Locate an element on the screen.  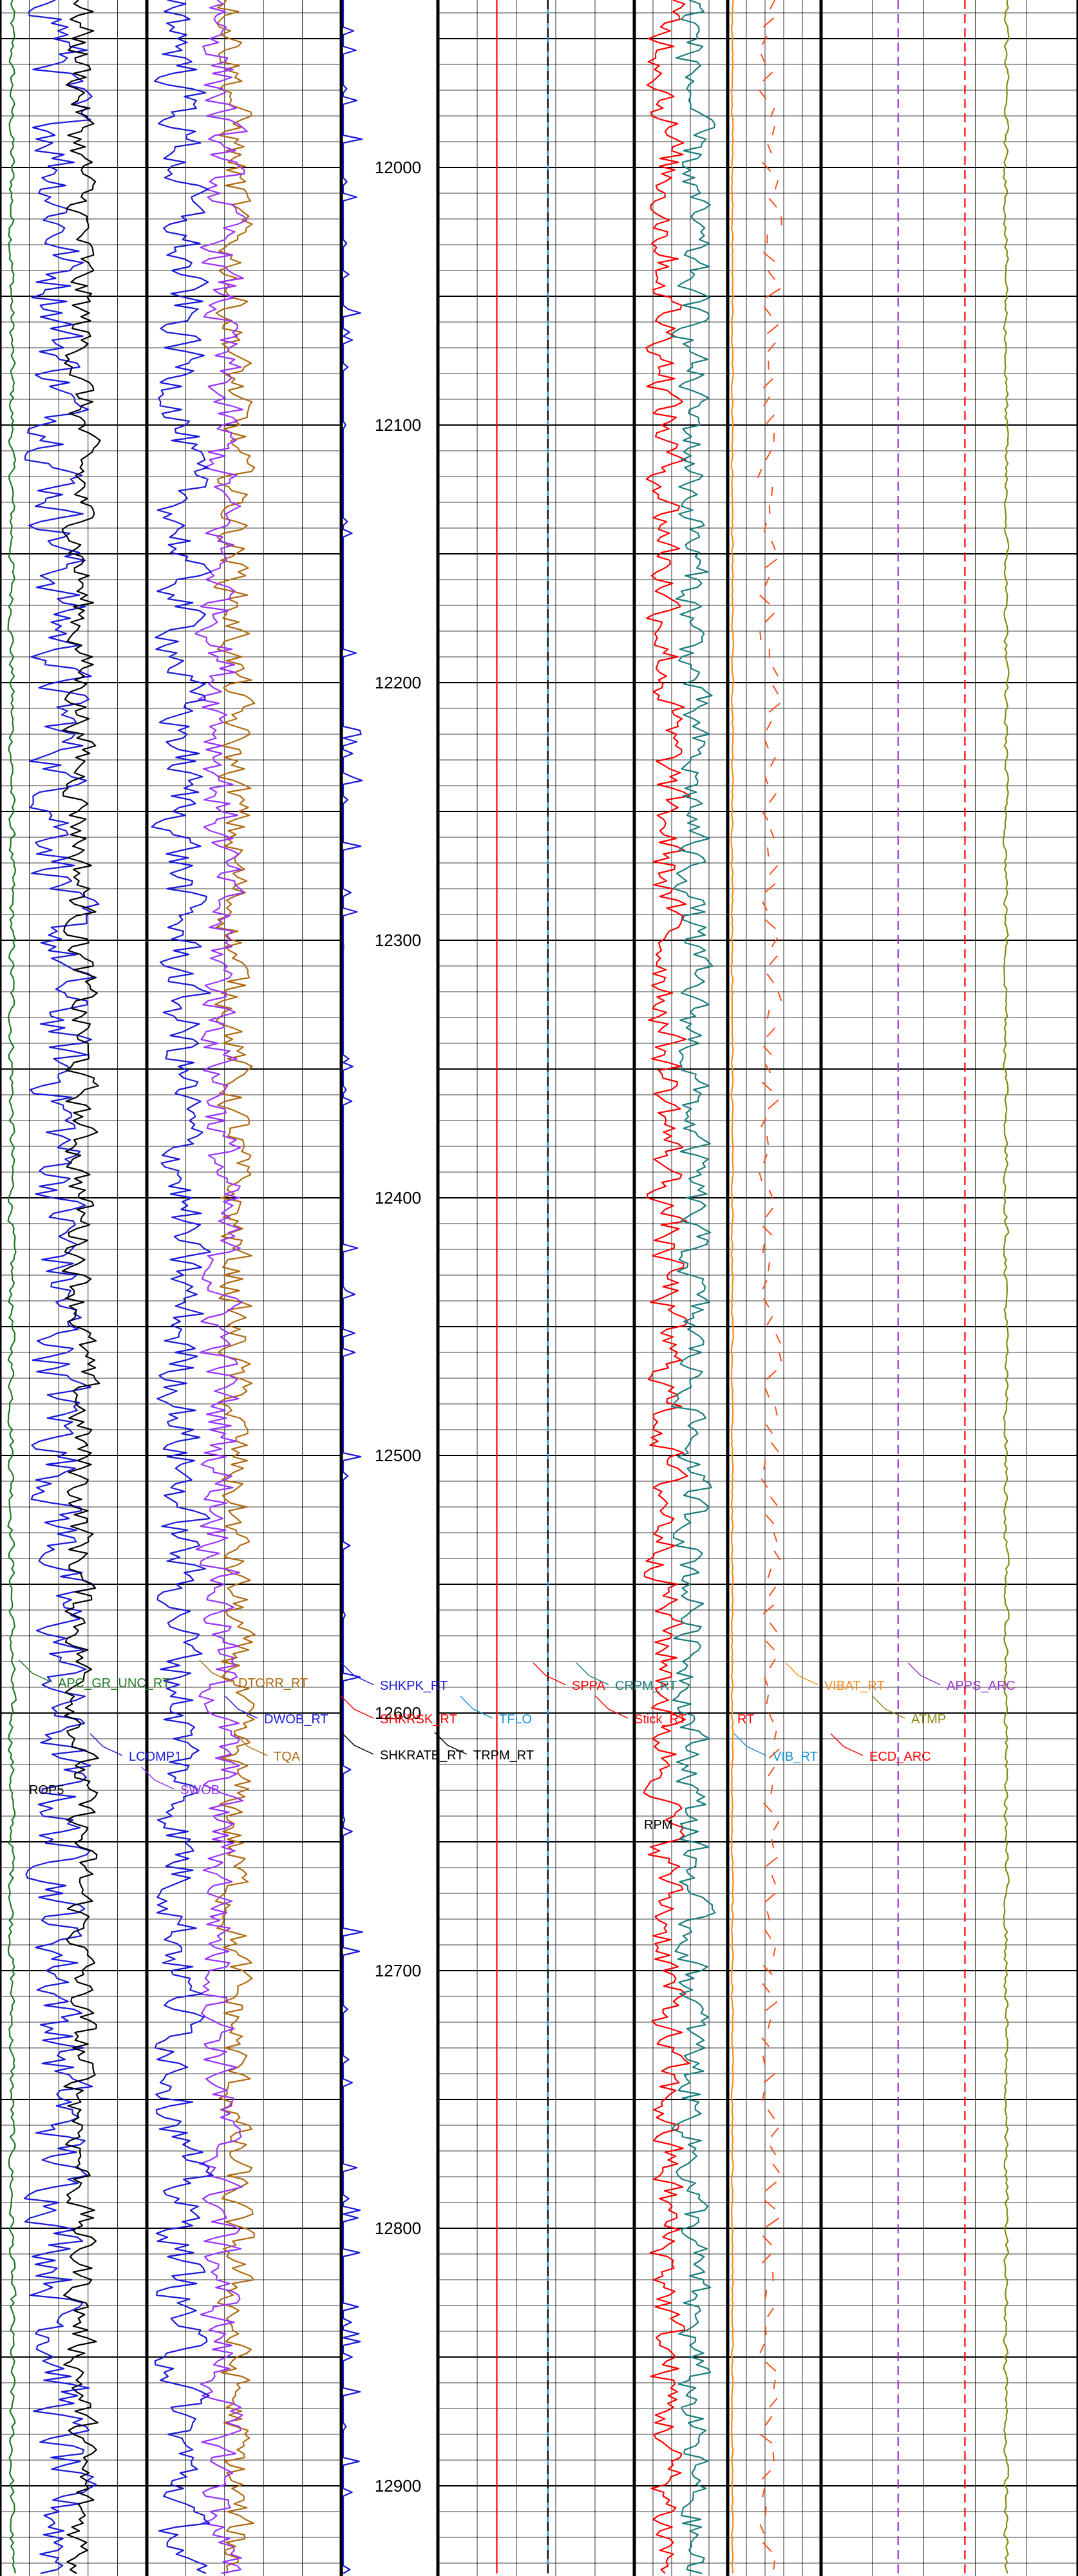
curve-rop5 is located at coordinates (81, 1287).